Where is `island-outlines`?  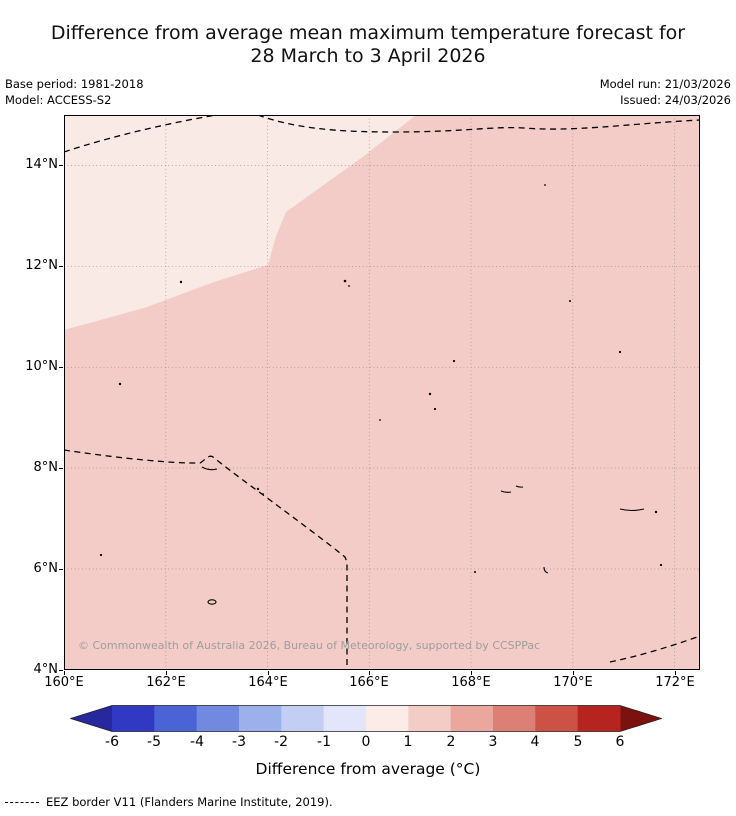 island-outlines is located at coordinates (423, 535).